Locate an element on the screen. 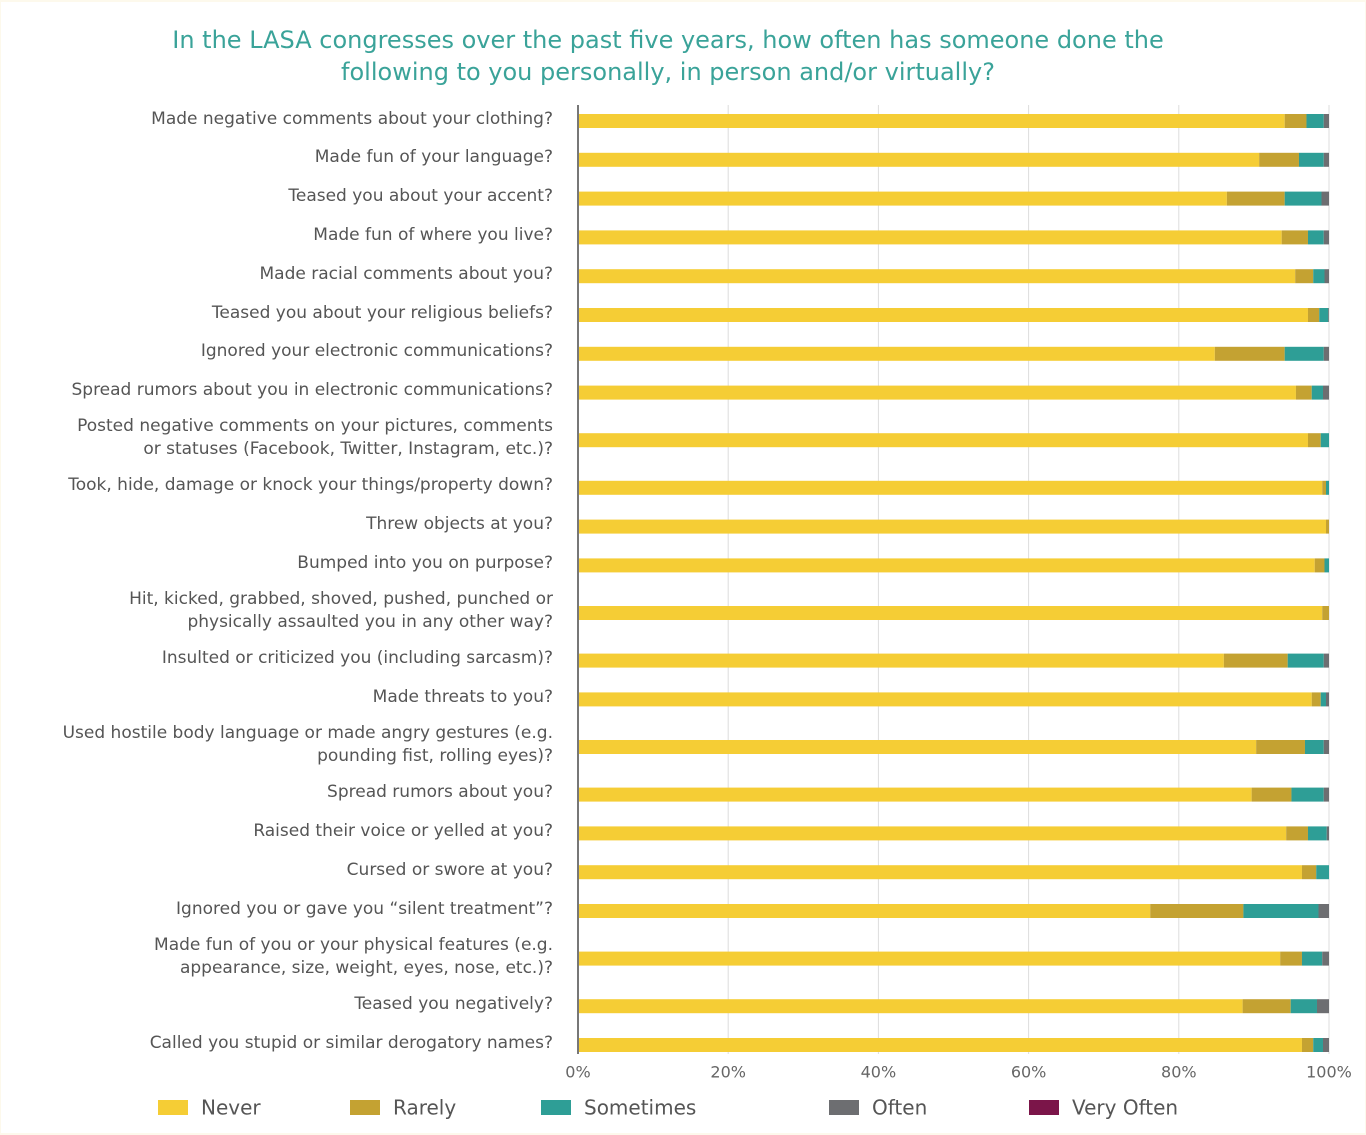 The width and height of the screenshot is (1366, 1135). category-label: Made fun of where you live? is located at coordinates (433, 234).